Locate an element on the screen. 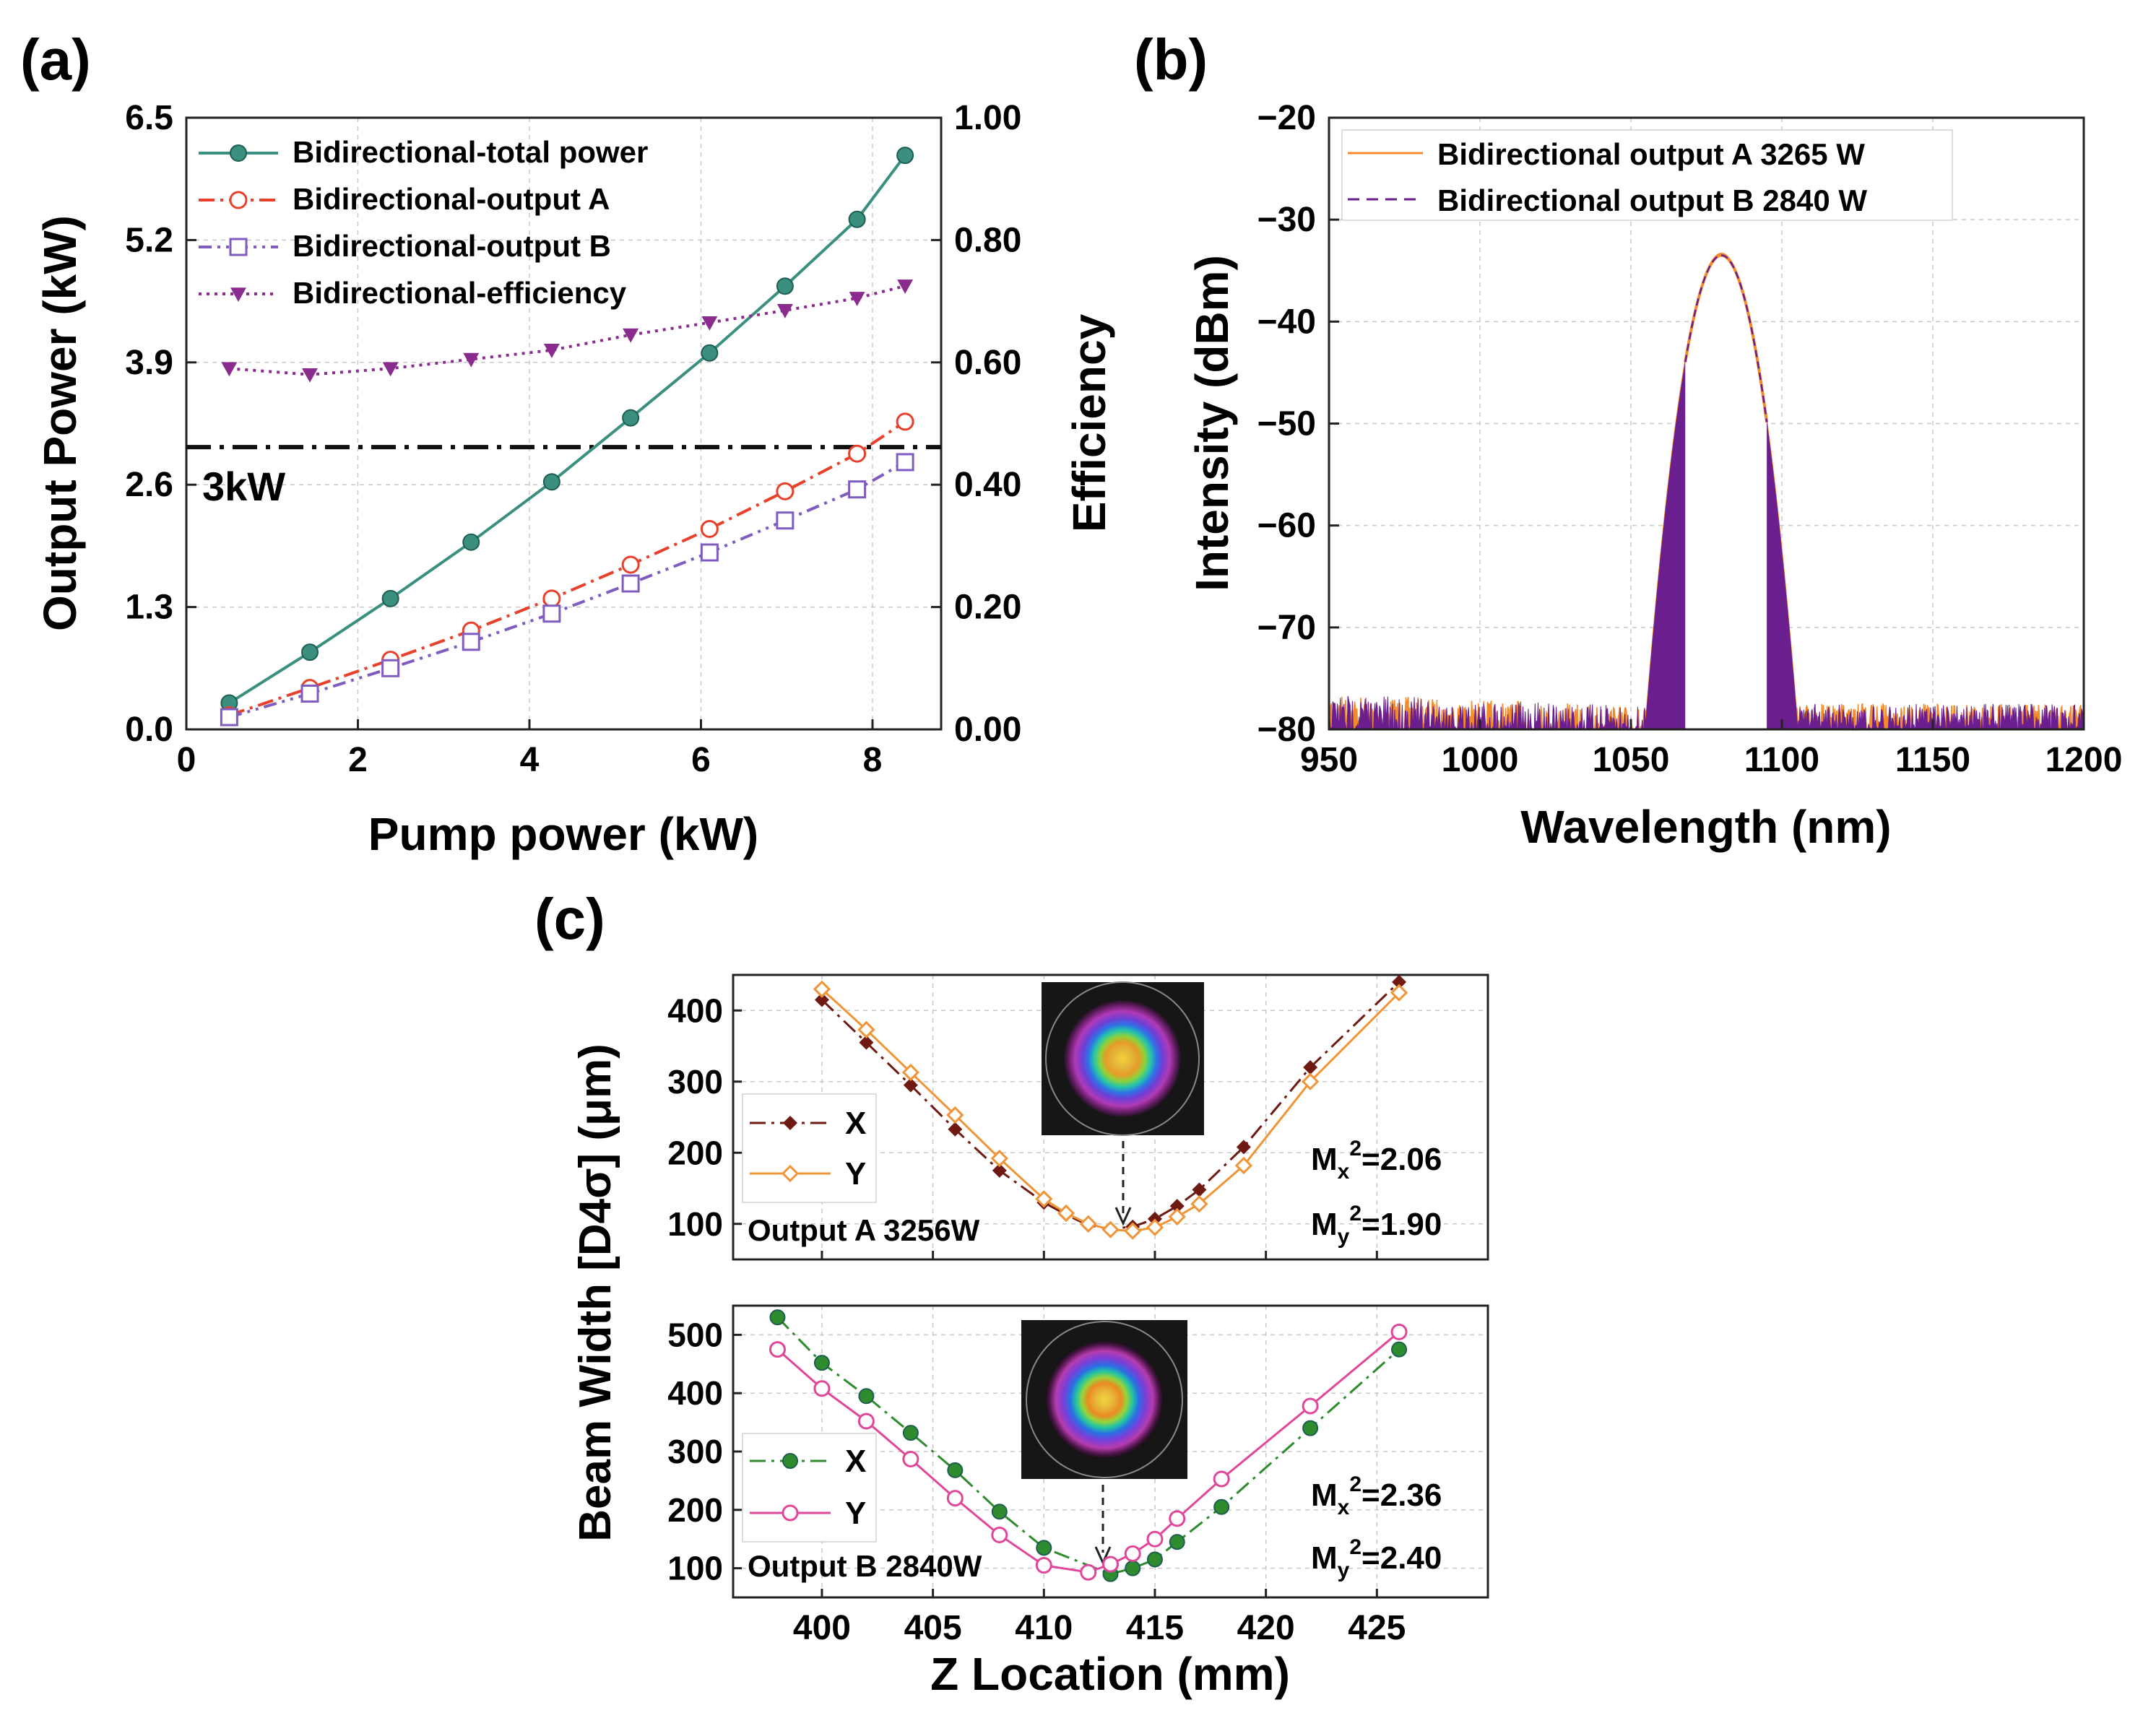 Image resolution: width=2156 pixels, height=1731 pixels. svg-text: My2=2.40 is located at coordinates (1376, 1559).